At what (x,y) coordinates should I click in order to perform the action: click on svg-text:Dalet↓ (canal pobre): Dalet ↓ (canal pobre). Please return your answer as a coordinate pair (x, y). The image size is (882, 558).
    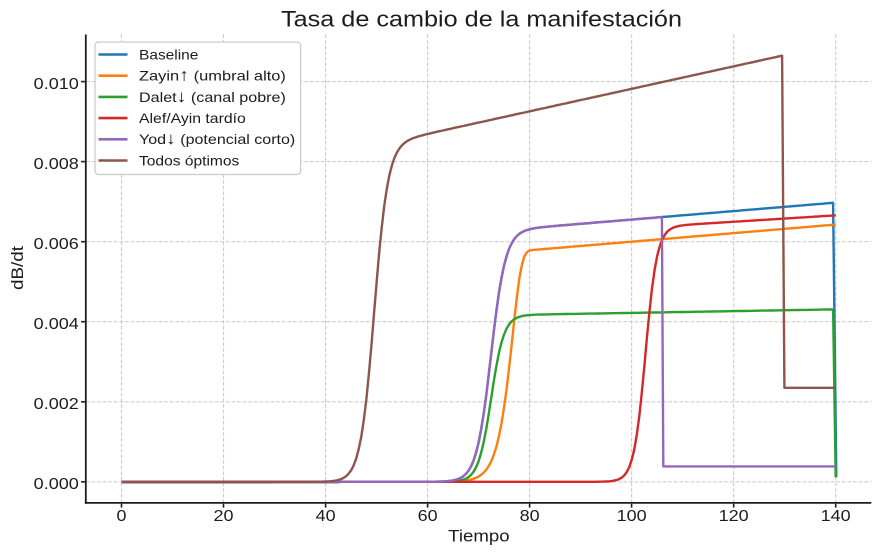
    Looking at the image, I should click on (212, 96).